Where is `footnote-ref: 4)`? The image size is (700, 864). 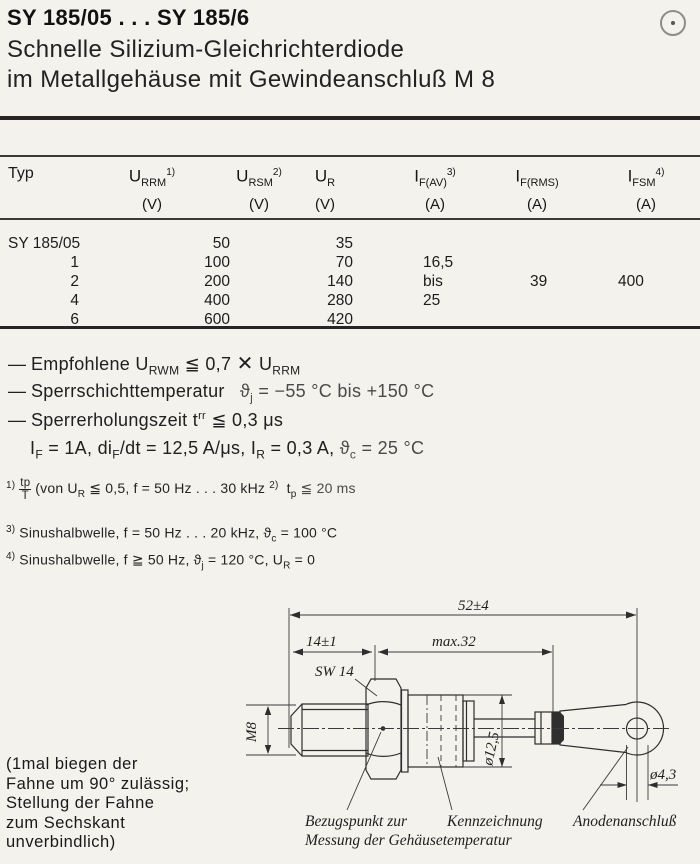
footnote-ref: 4) is located at coordinates (660, 172).